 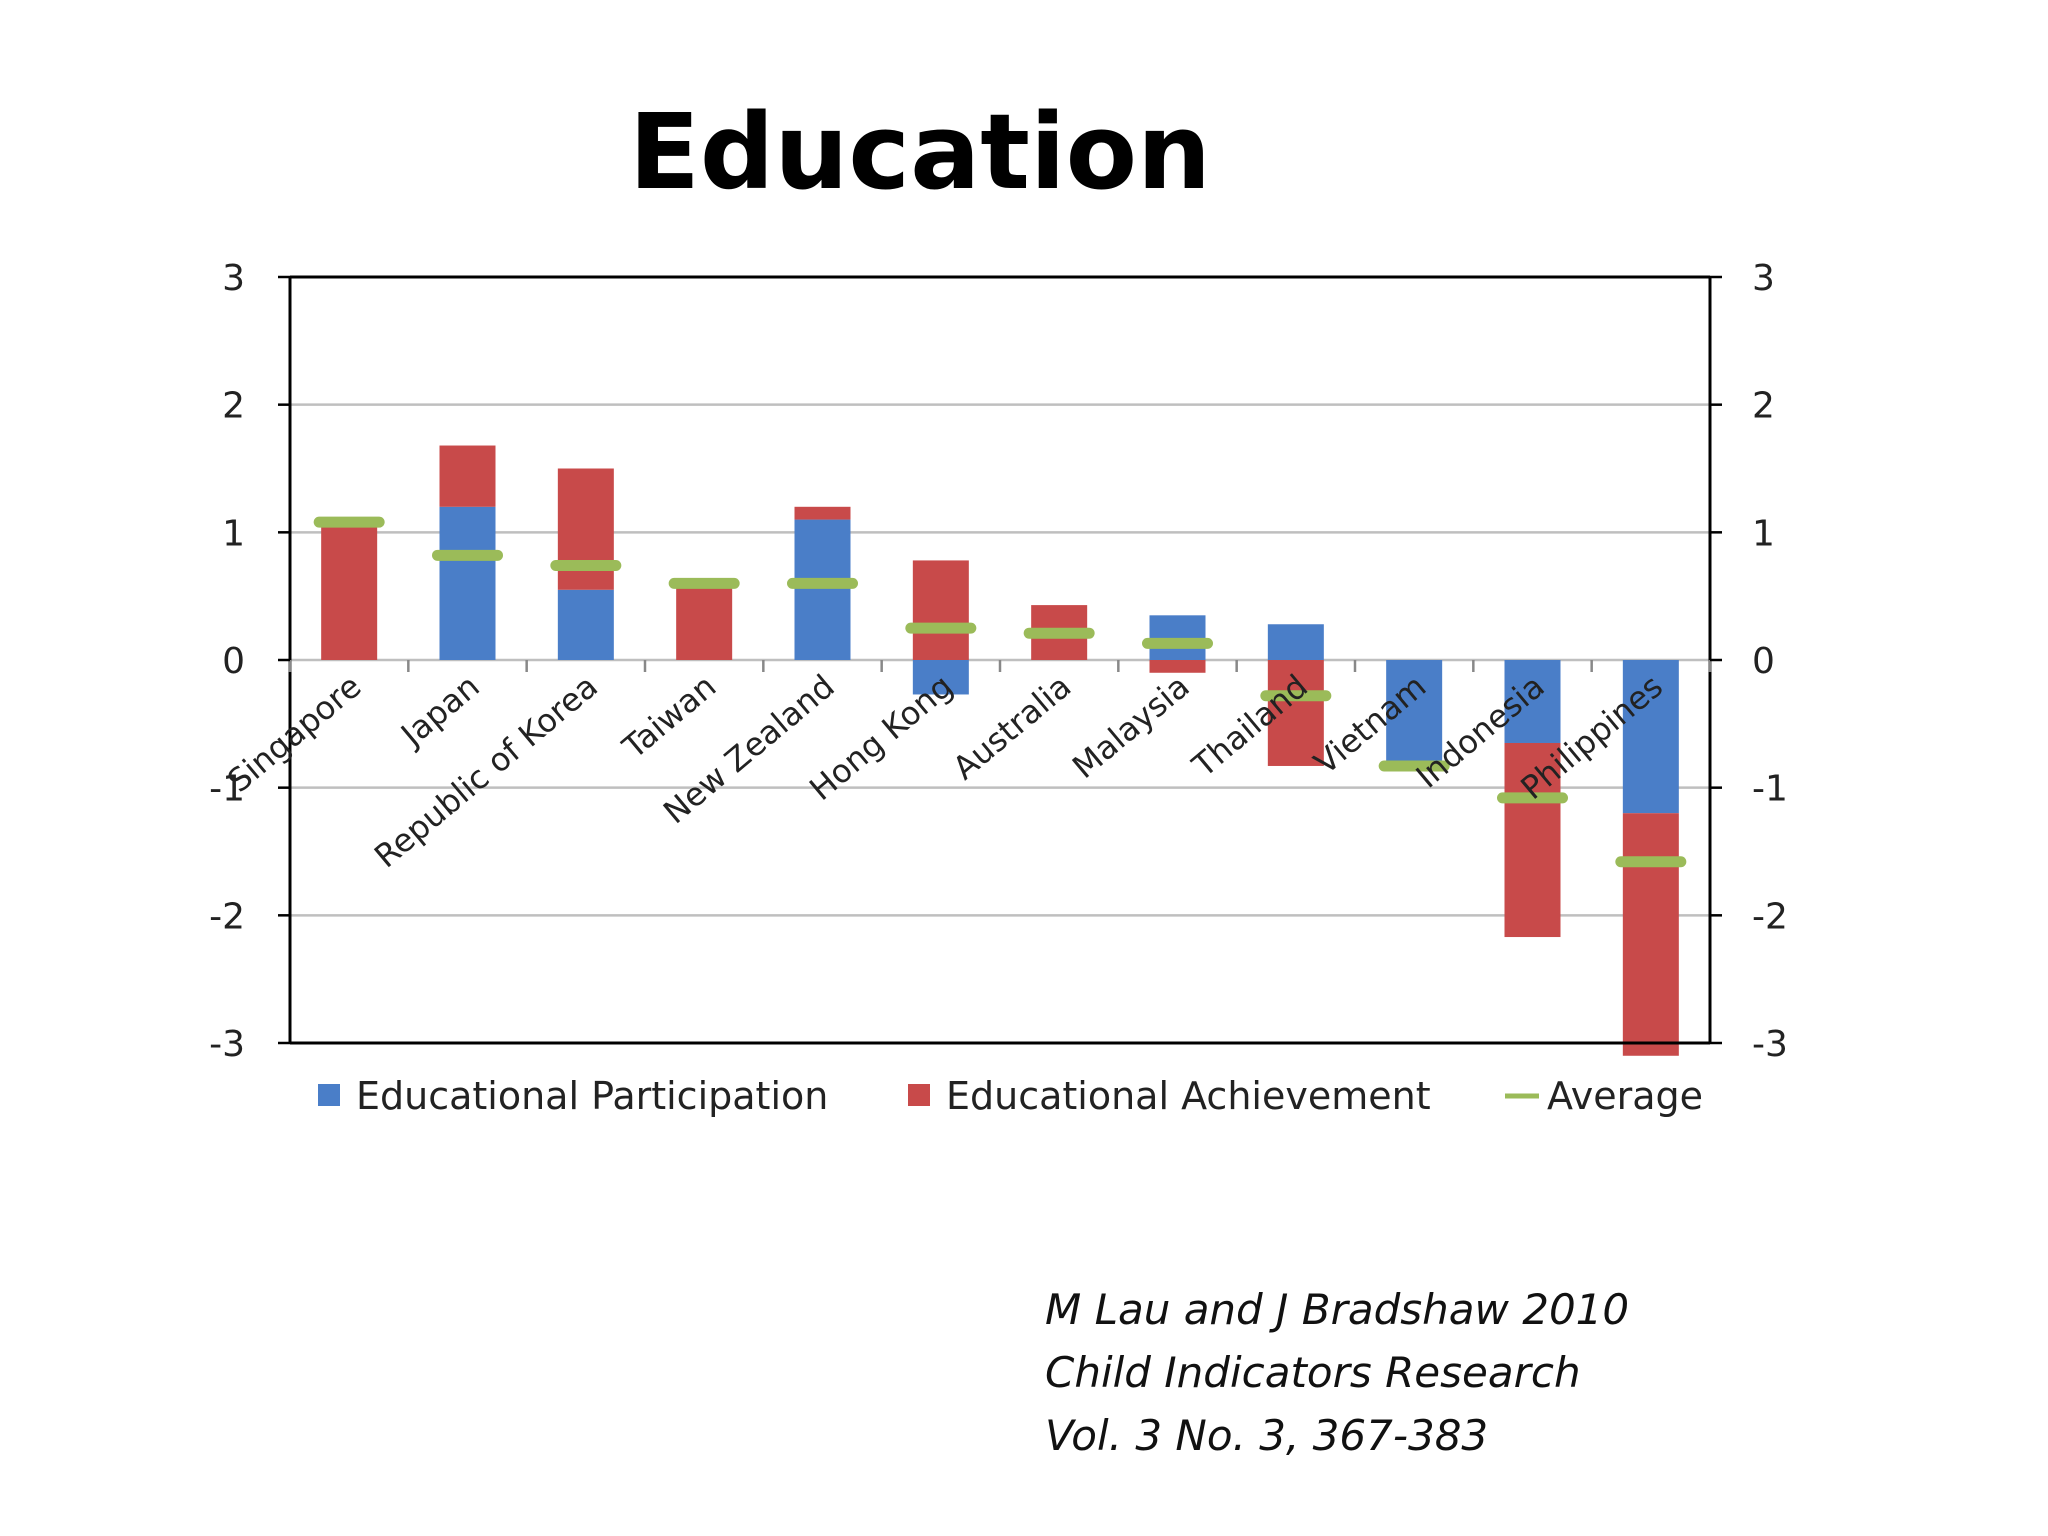 What do you see at coordinates (227, 789) in the screenshot?
I see `y-tick-label: -1` at bounding box center [227, 789].